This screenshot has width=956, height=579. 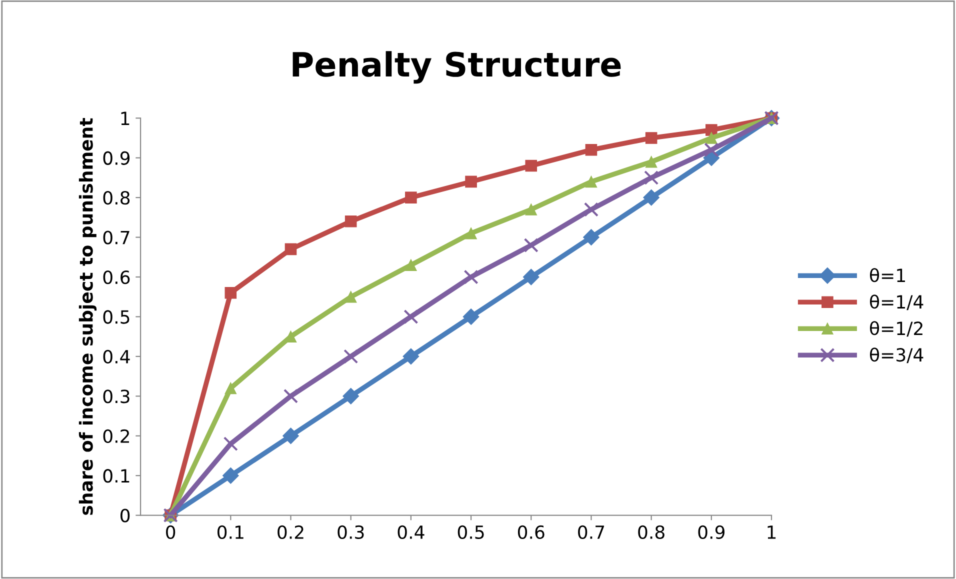 What do you see at coordinates (897, 356) in the screenshot?
I see `legend-label: θ=3/4` at bounding box center [897, 356].